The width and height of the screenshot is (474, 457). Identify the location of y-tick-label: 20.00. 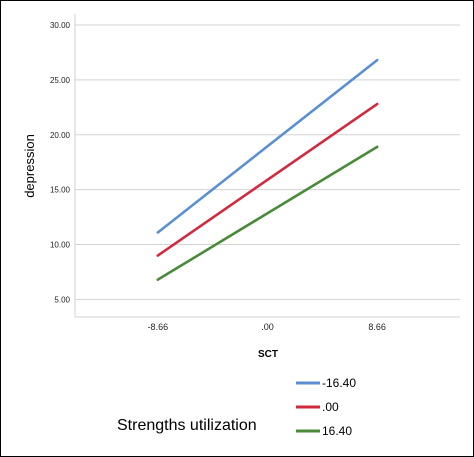
(60, 135).